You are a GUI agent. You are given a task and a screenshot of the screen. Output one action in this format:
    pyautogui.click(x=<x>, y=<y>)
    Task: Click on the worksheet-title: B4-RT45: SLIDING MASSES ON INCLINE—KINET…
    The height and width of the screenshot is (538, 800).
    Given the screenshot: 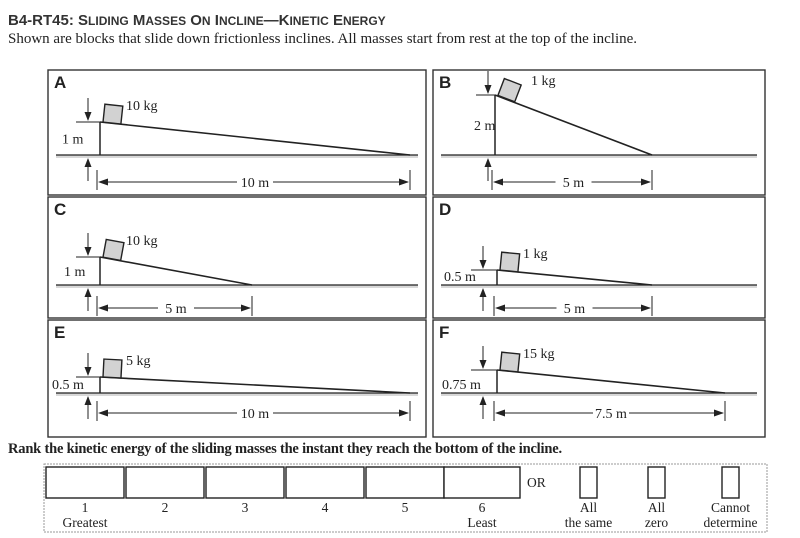 What is the action you would take?
    pyautogui.click(x=197, y=20)
    